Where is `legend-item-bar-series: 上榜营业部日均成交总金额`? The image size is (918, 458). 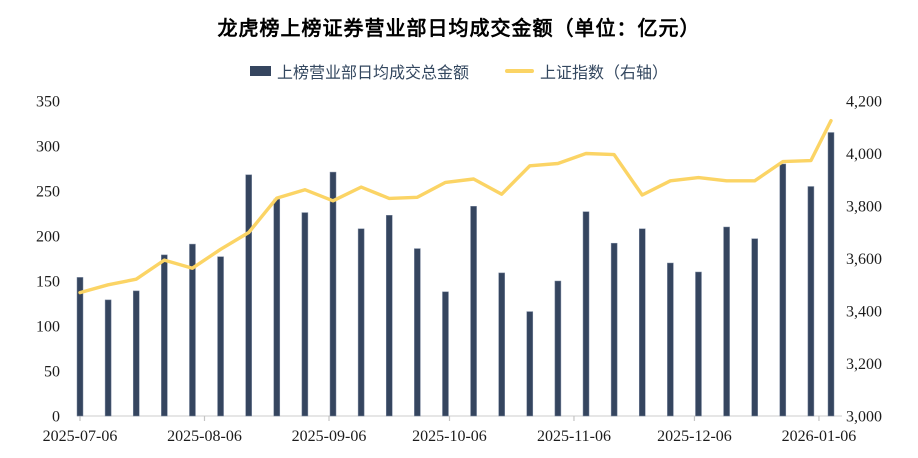
legend-item-bar-series: 上榜营业部日均成交总金额 is located at coordinates (359, 71).